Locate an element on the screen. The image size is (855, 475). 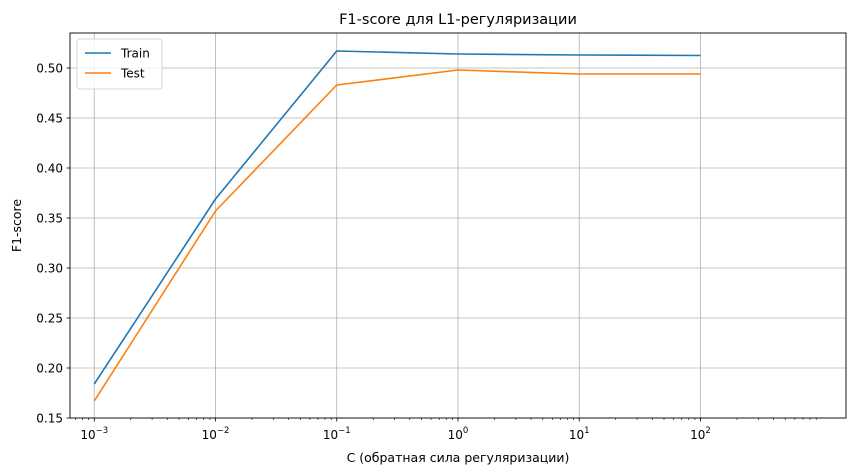
x-tick-label: 10² is located at coordinates (700, 434).